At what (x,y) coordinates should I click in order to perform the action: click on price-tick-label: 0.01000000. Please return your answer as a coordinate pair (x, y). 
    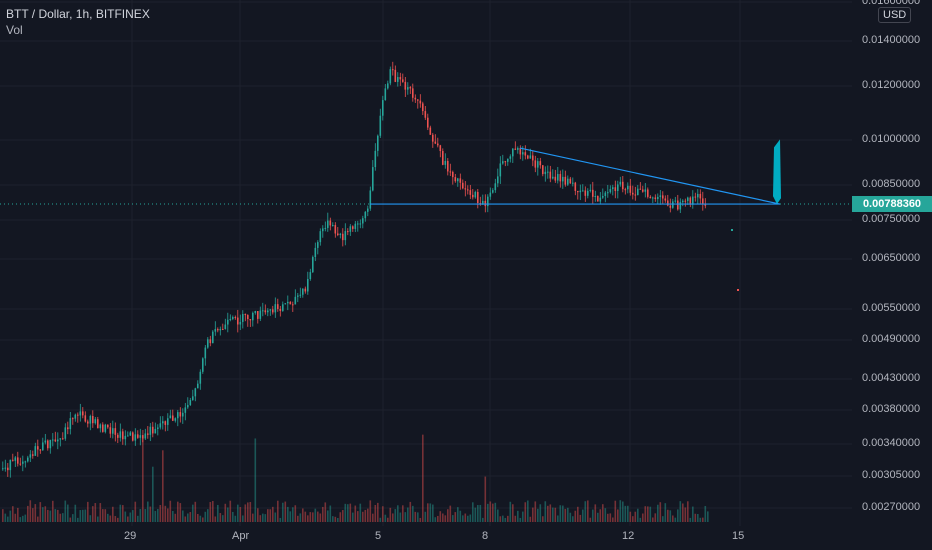
    Looking at the image, I should click on (891, 139).